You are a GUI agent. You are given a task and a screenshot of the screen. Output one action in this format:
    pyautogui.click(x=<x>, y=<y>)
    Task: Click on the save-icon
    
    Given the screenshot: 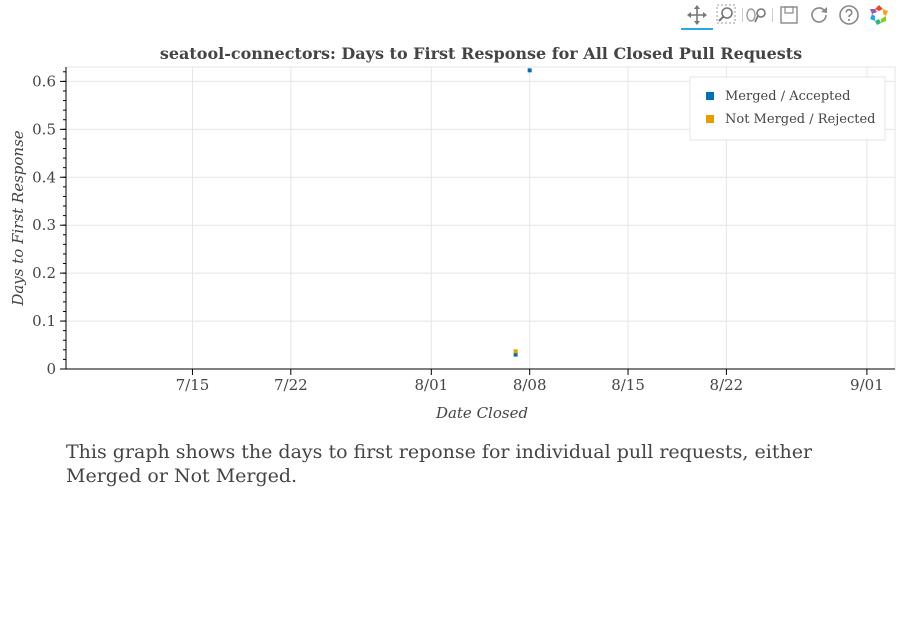 What is the action you would take?
    pyautogui.click(x=789, y=15)
    